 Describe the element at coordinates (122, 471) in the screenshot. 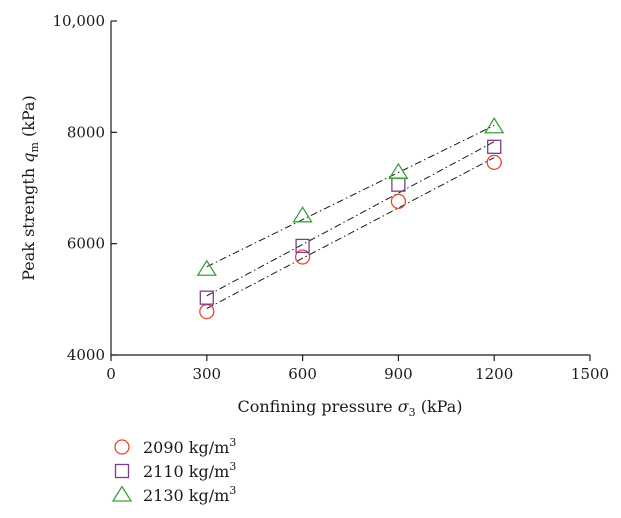

I see `legend-marker-square` at that location.